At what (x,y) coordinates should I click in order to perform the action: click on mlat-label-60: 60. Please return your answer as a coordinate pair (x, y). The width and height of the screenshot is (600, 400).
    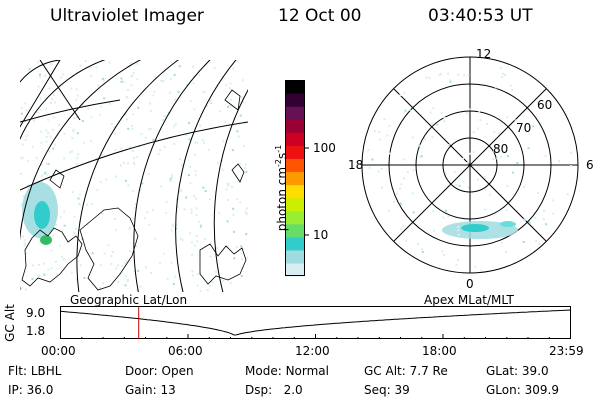
    Looking at the image, I should click on (544, 105).